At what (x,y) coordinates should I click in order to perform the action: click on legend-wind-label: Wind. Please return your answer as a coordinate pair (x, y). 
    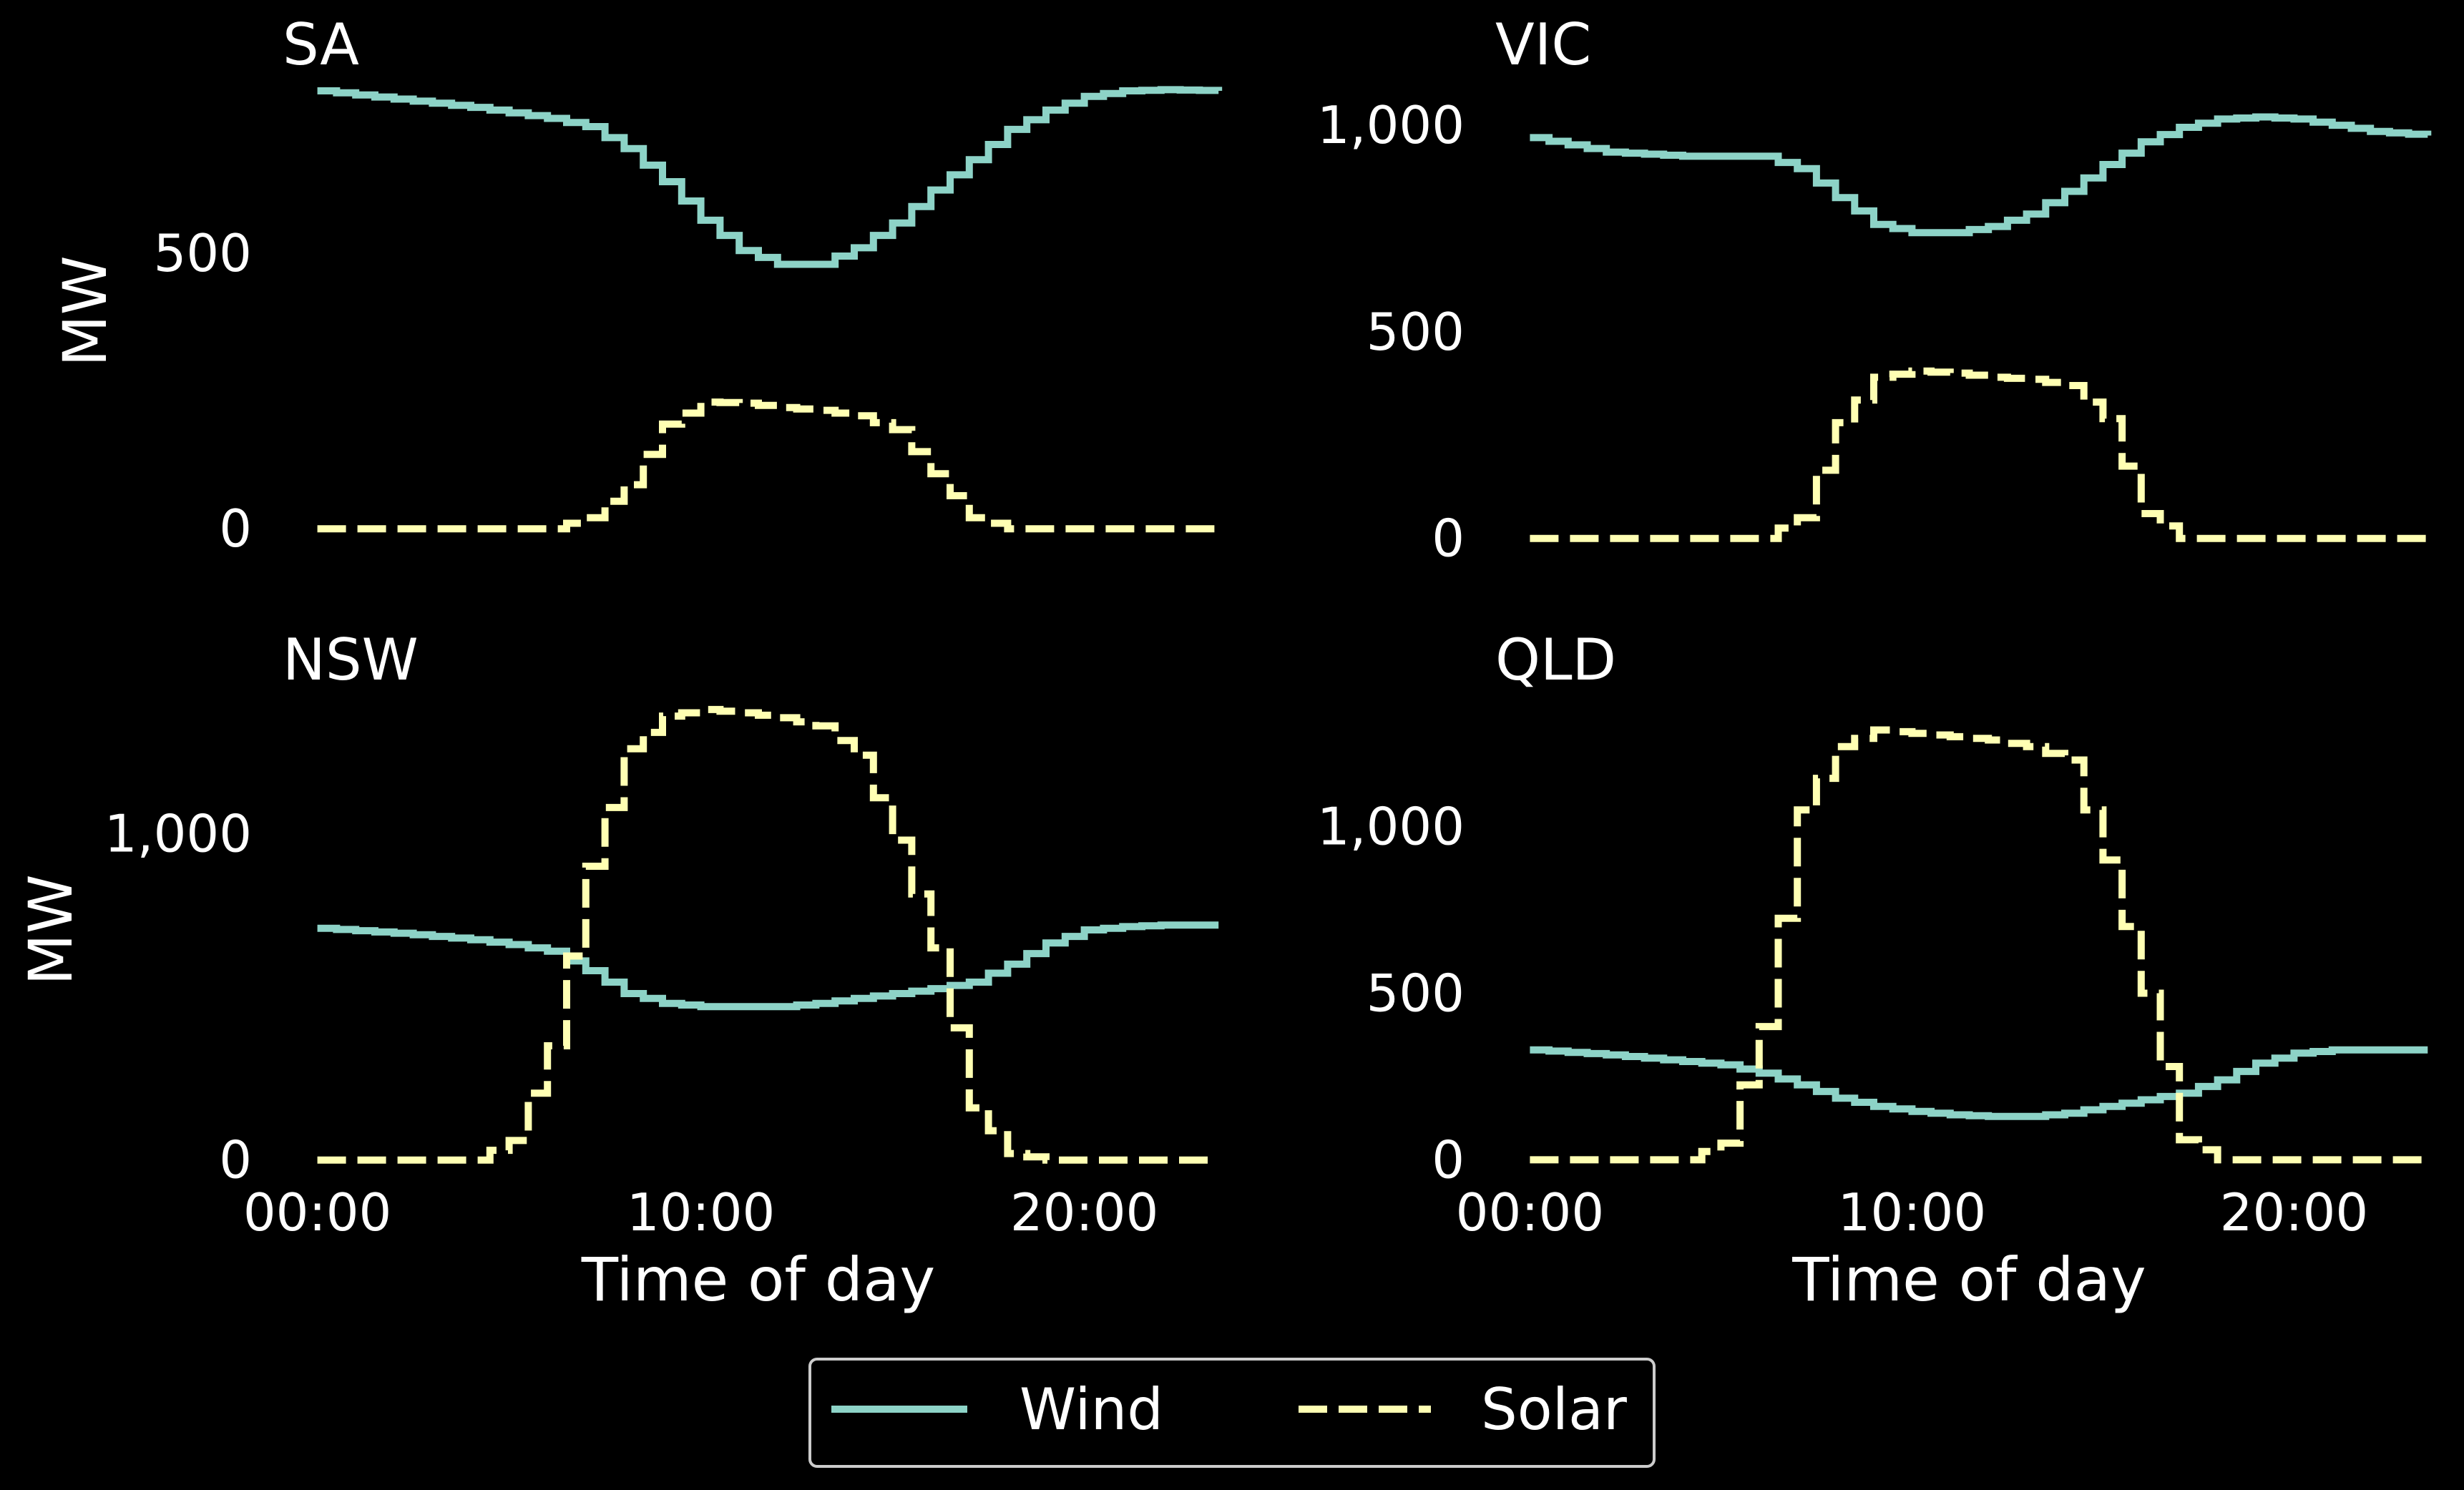
    Looking at the image, I should click on (1091, 1409).